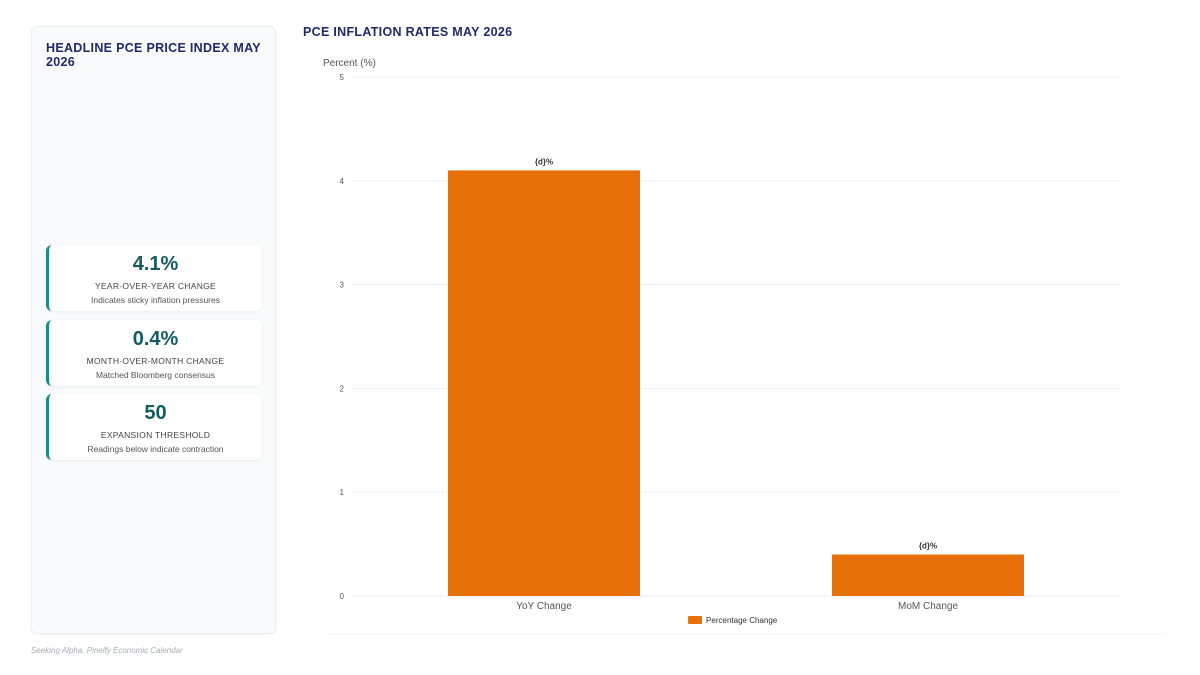 The image size is (1200, 675). What do you see at coordinates (155, 375) in the screenshot?
I see `stat-description: Matched Bloomberg consensus` at bounding box center [155, 375].